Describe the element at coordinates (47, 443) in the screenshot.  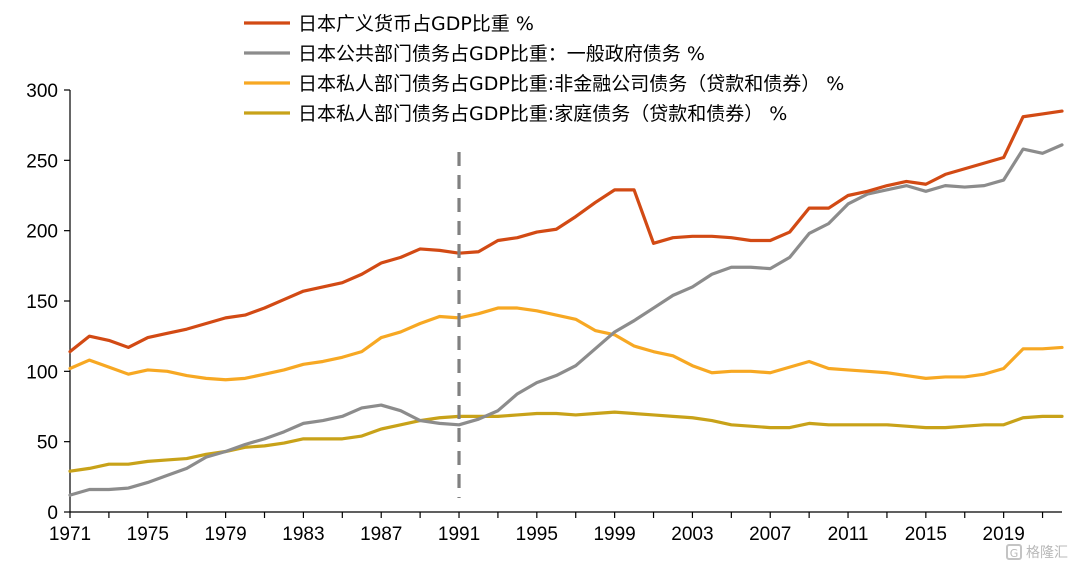
I see `y-tick-label: 50` at that location.